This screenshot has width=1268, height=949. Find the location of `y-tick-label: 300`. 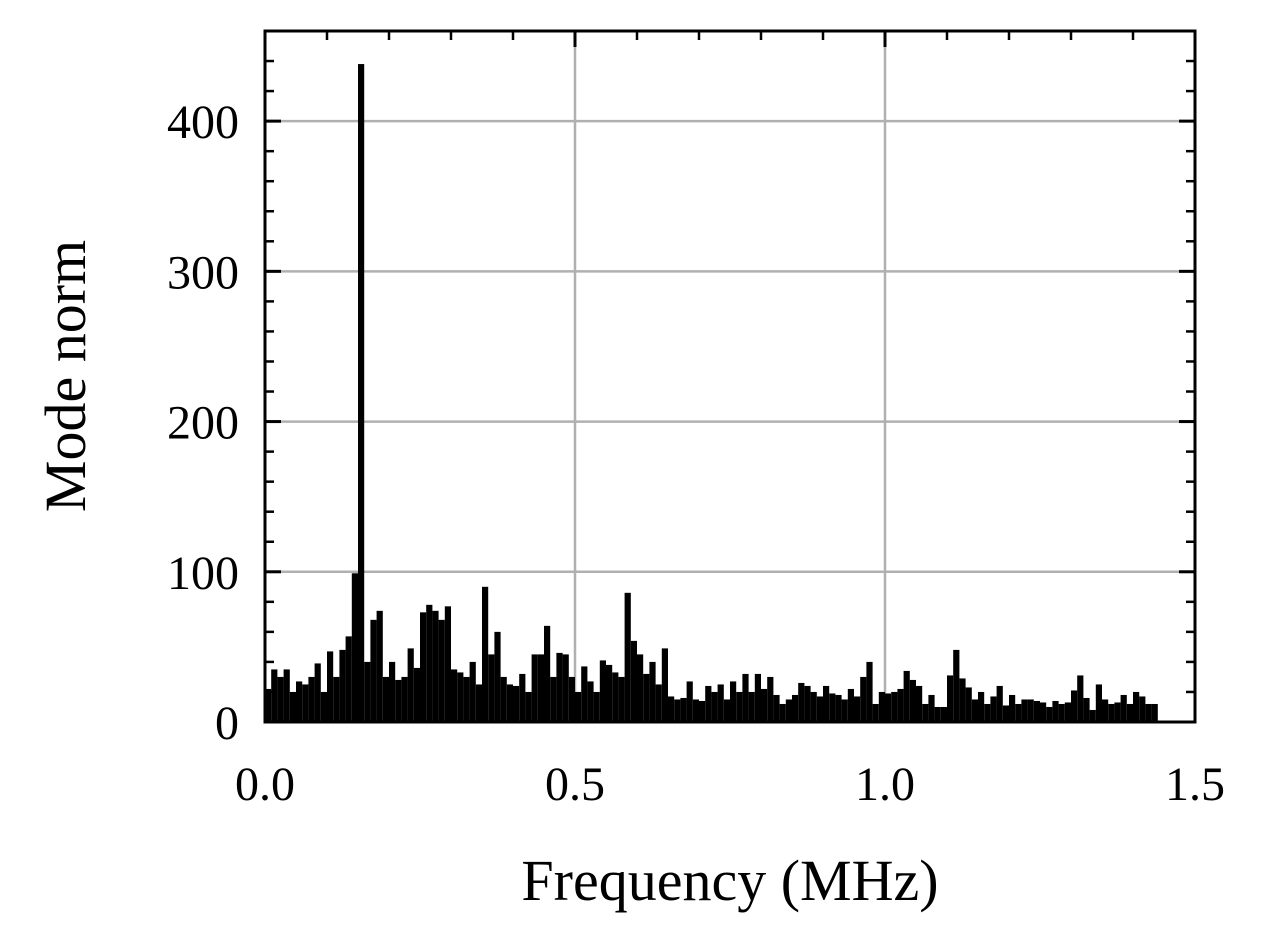

y-tick-label: 300 is located at coordinates (203, 272).